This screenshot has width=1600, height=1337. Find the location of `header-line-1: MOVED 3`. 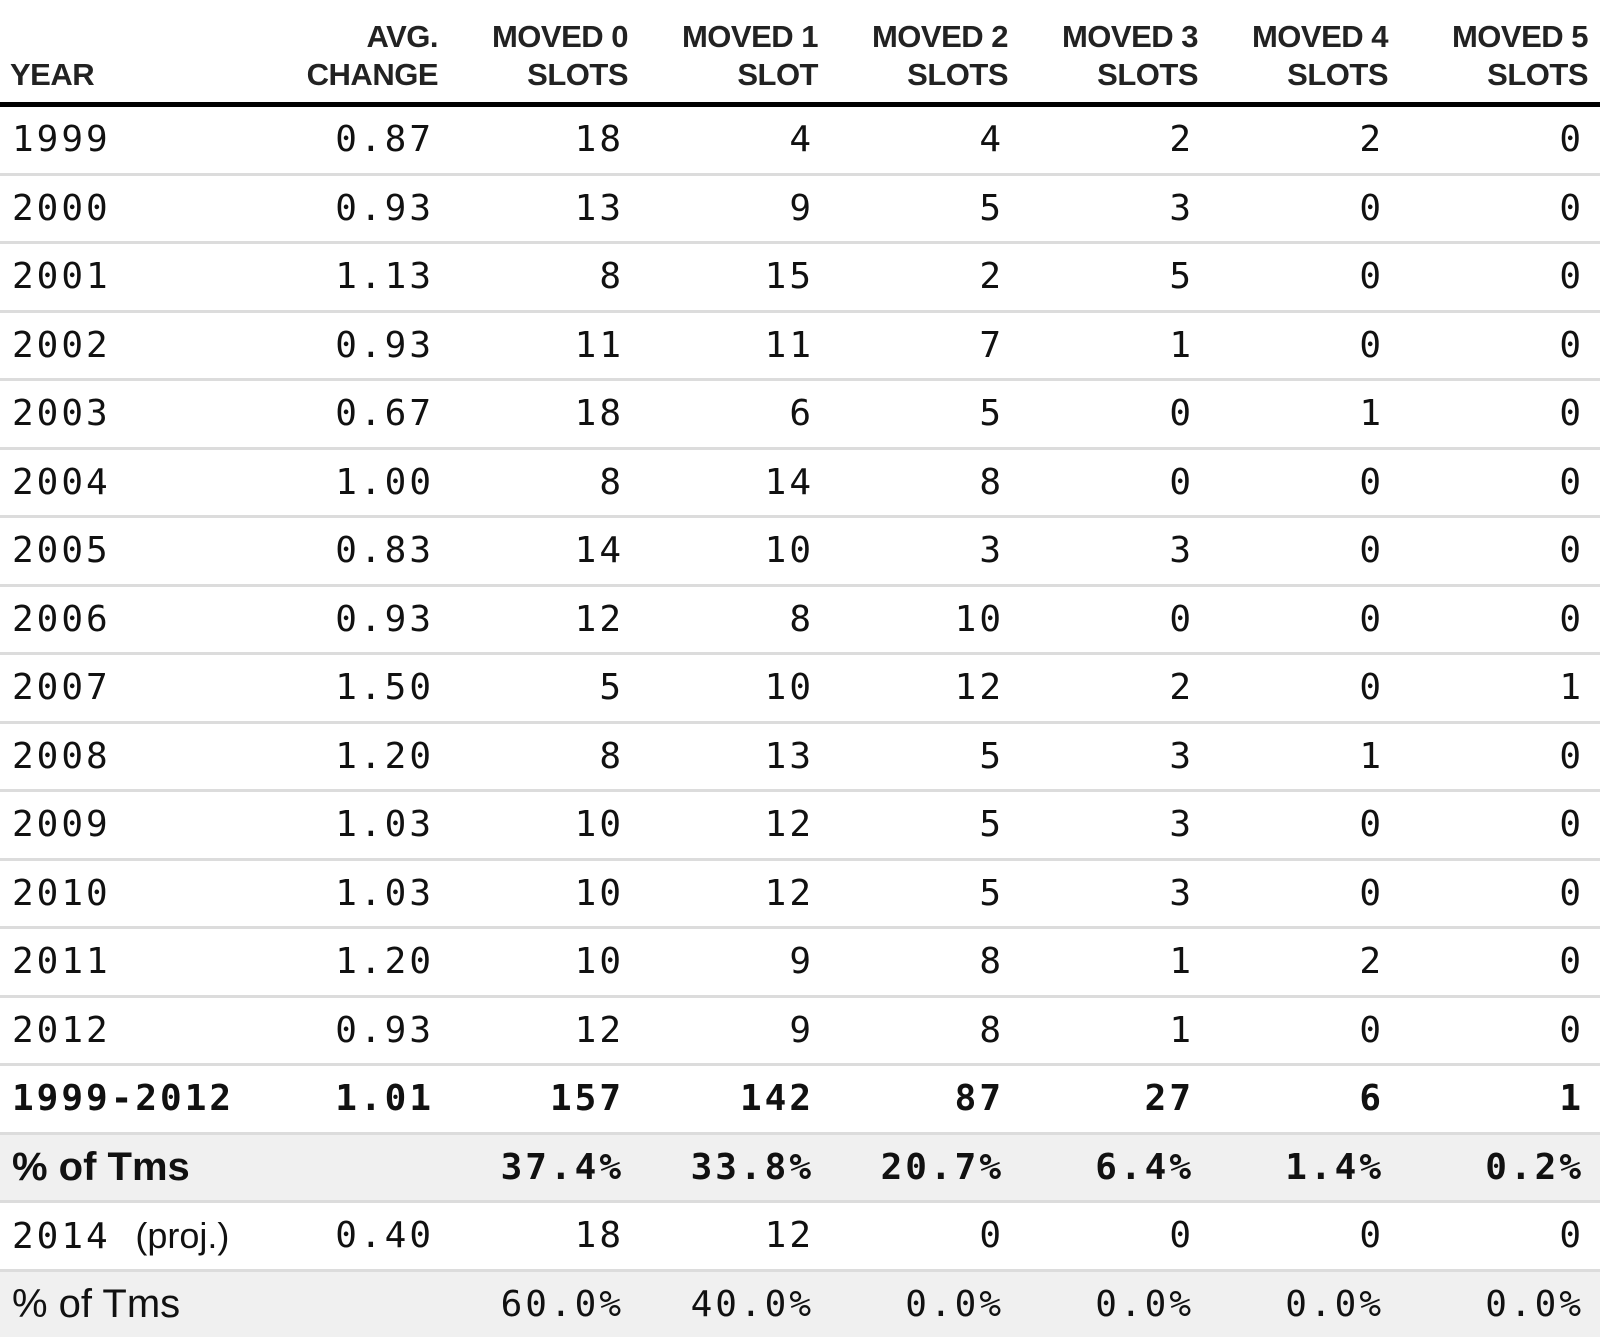

header-line-1: MOVED 3 is located at coordinates (1109, 37).